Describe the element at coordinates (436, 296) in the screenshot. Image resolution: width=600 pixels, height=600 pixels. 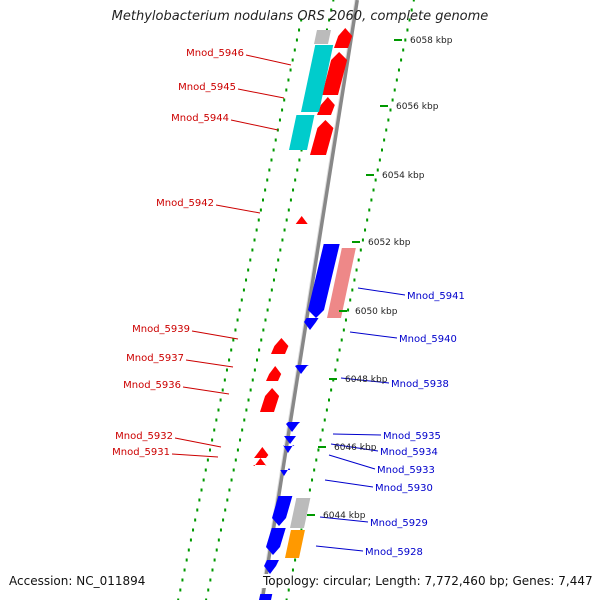
I see `gene-label-reverse: Mnod_5941` at that location.